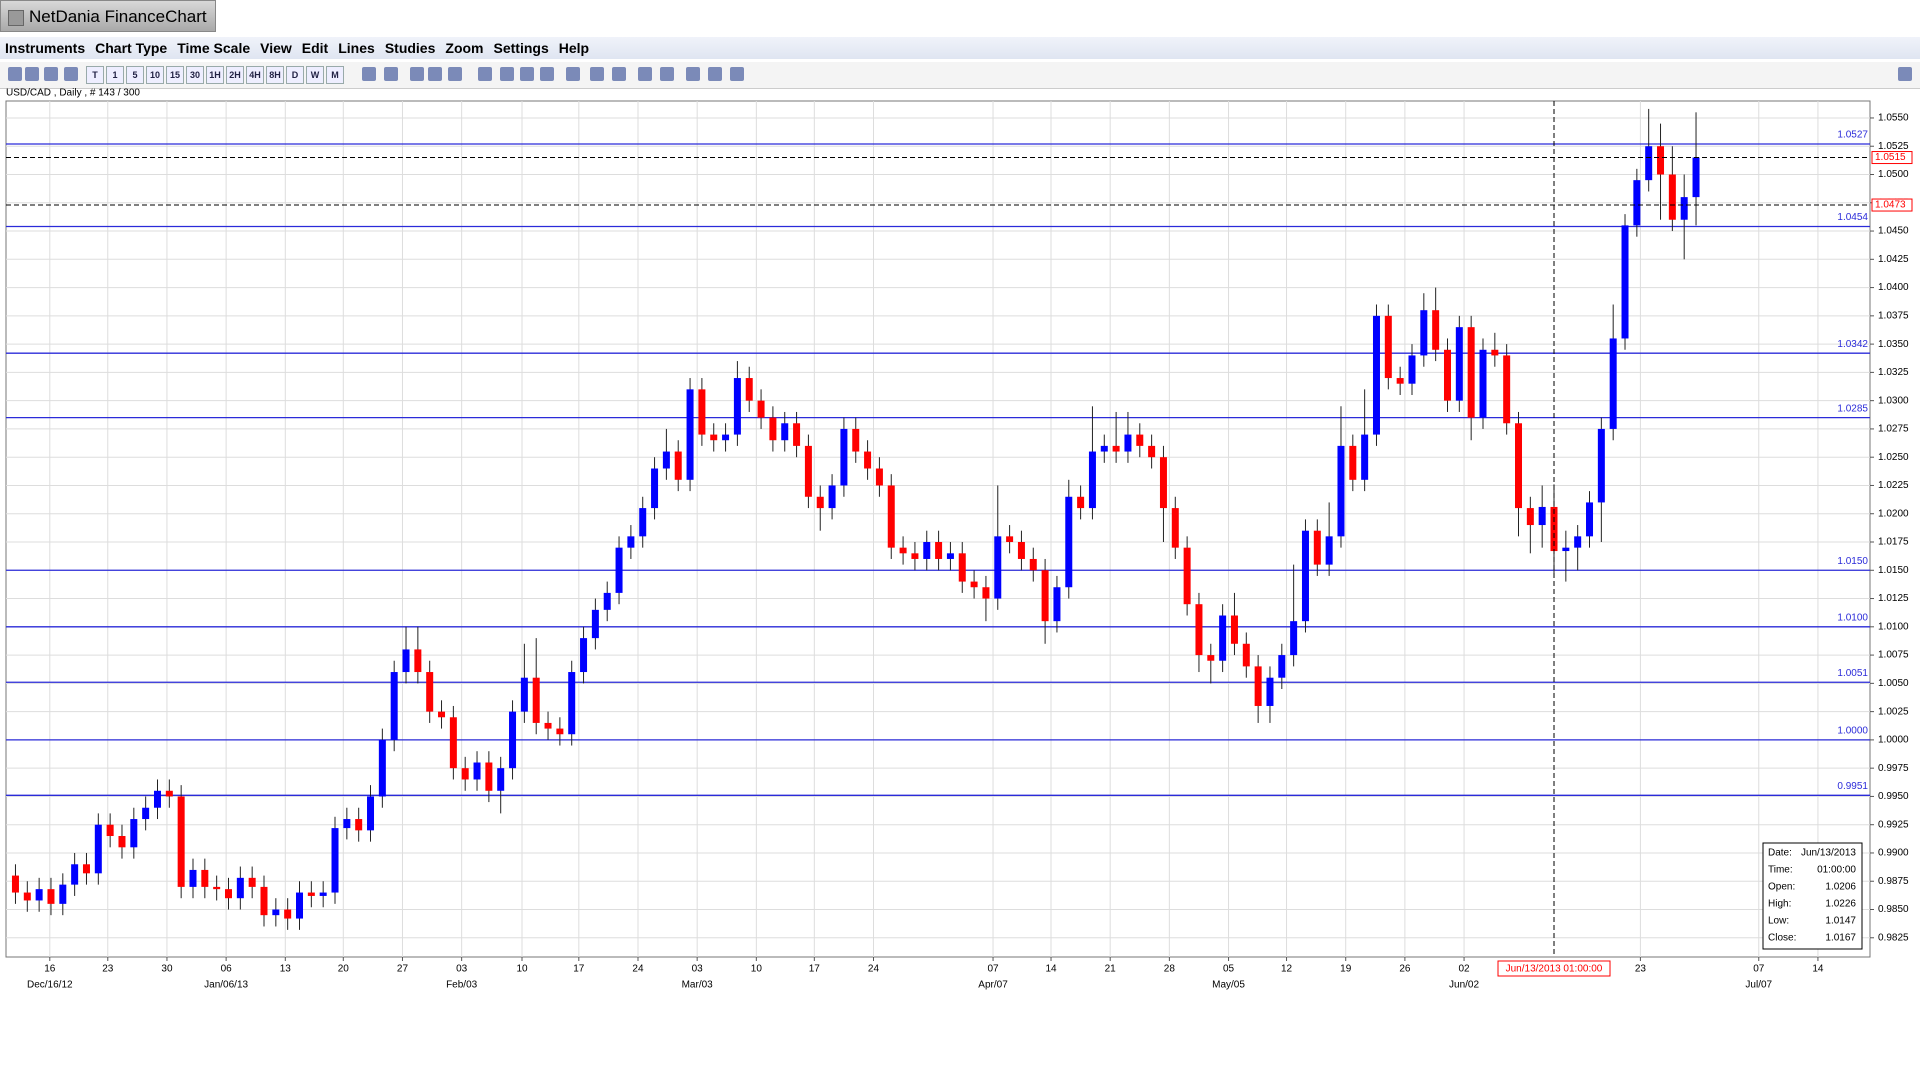  I want to click on menu-item: Edit, so click(315, 48).